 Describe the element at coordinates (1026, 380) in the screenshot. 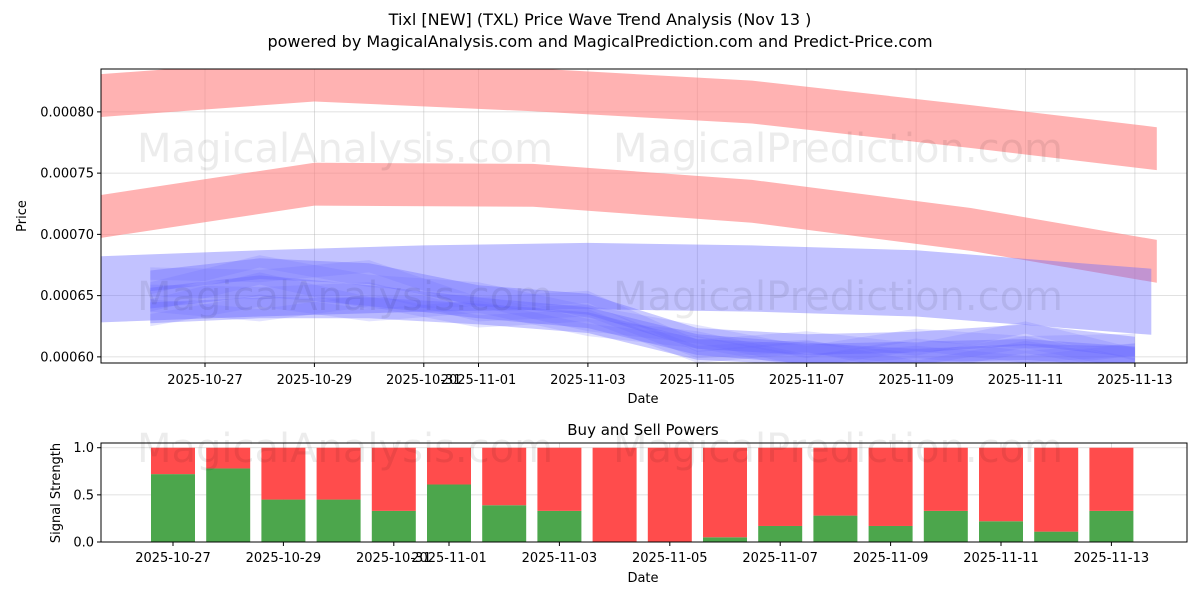

I see `price-x-tick-label: 2025-11-11` at that location.